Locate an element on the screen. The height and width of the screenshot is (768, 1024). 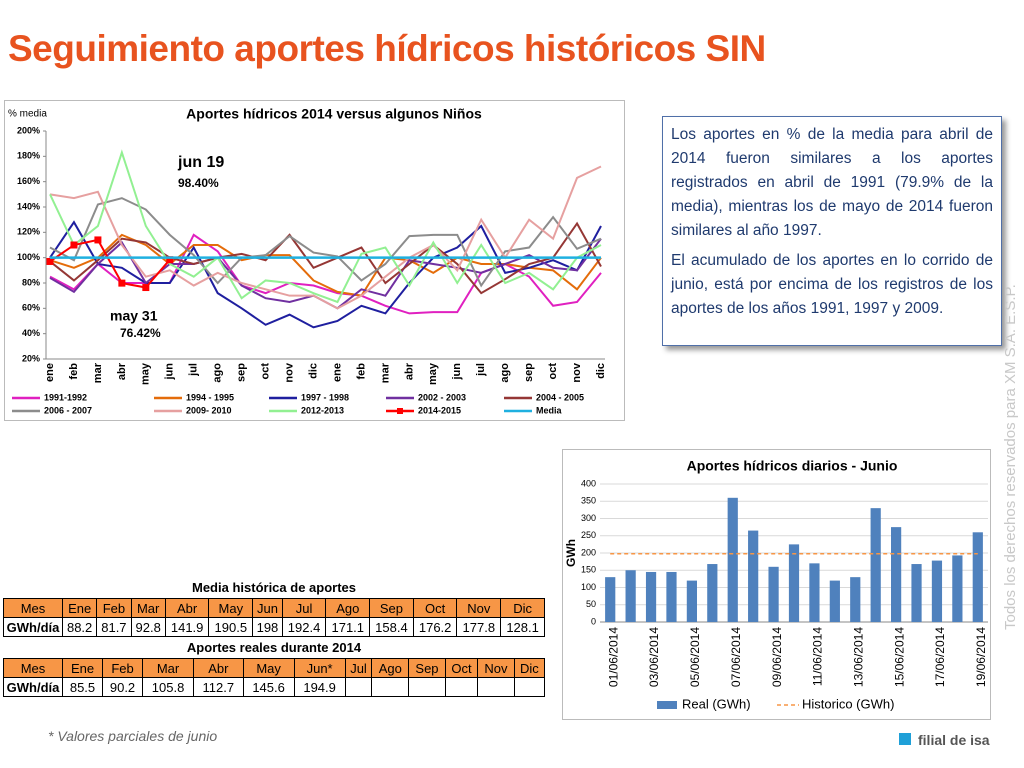
x-tick-label: sep is located at coordinates (529, 372).